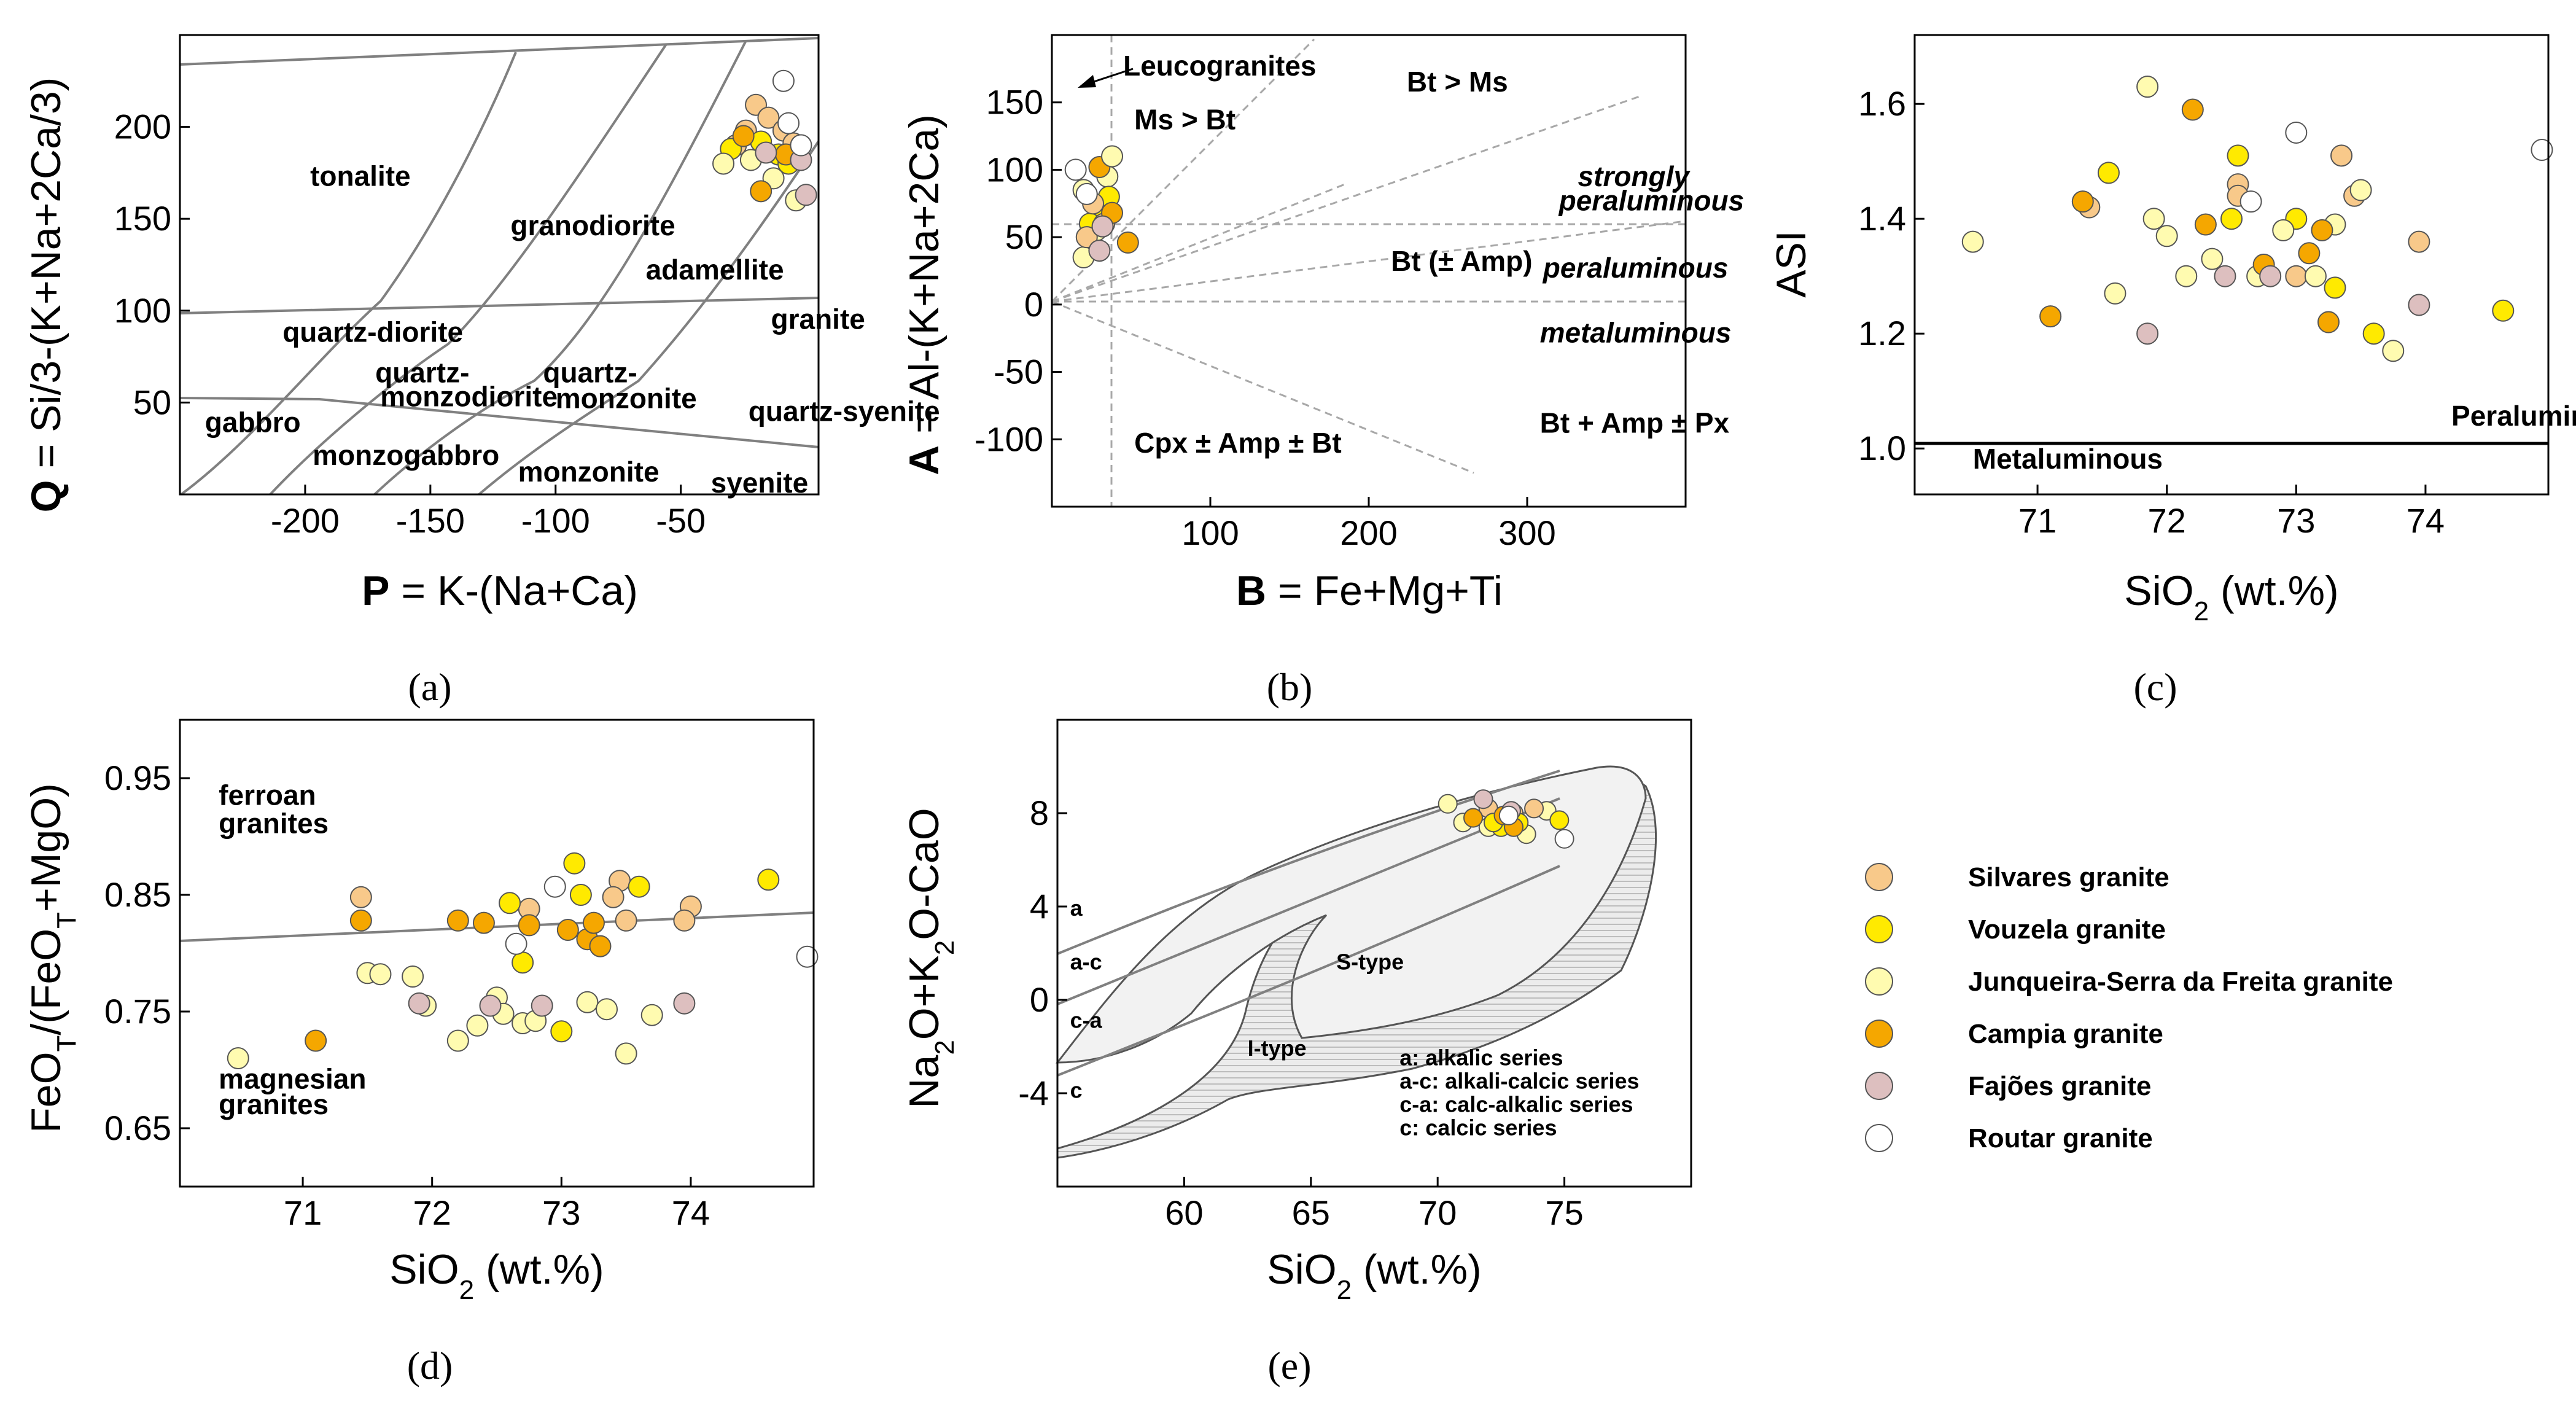  What do you see at coordinates (2059, 1086) in the screenshot?
I see `legend-label: Fajões granite` at bounding box center [2059, 1086].